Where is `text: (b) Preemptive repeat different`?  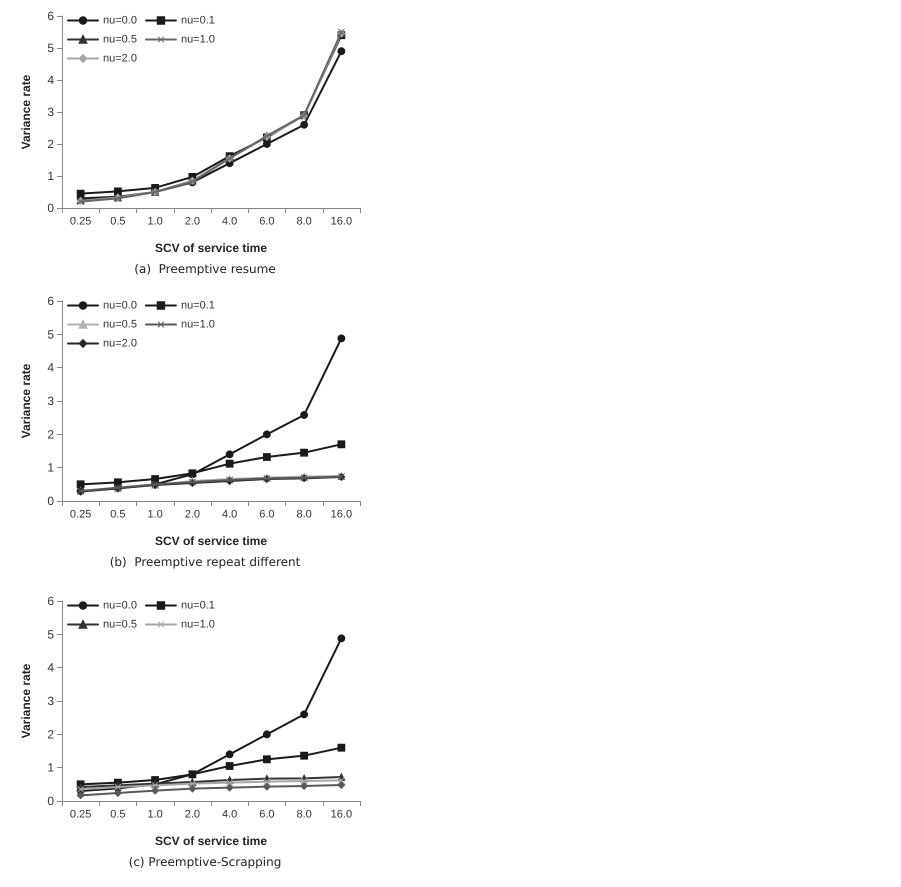 text: (b) Preemptive repeat different is located at coordinates (205, 562).